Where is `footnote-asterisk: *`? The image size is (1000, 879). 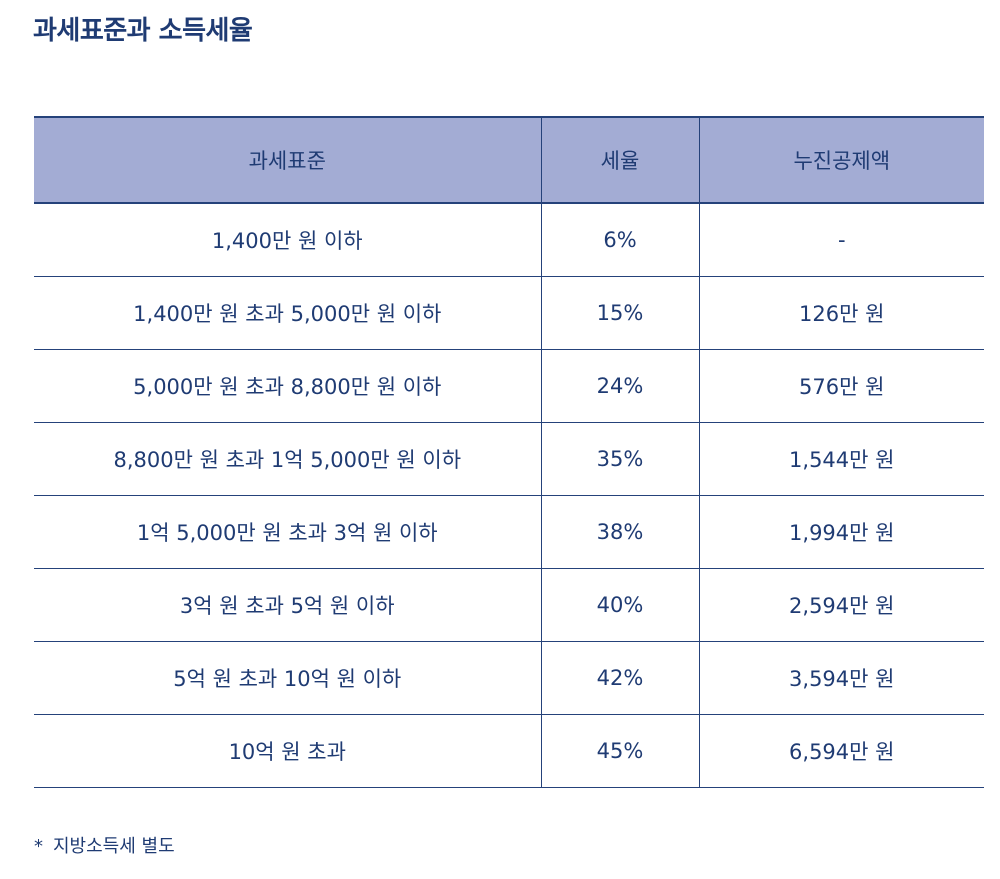 footnote-asterisk: * is located at coordinates (38, 846).